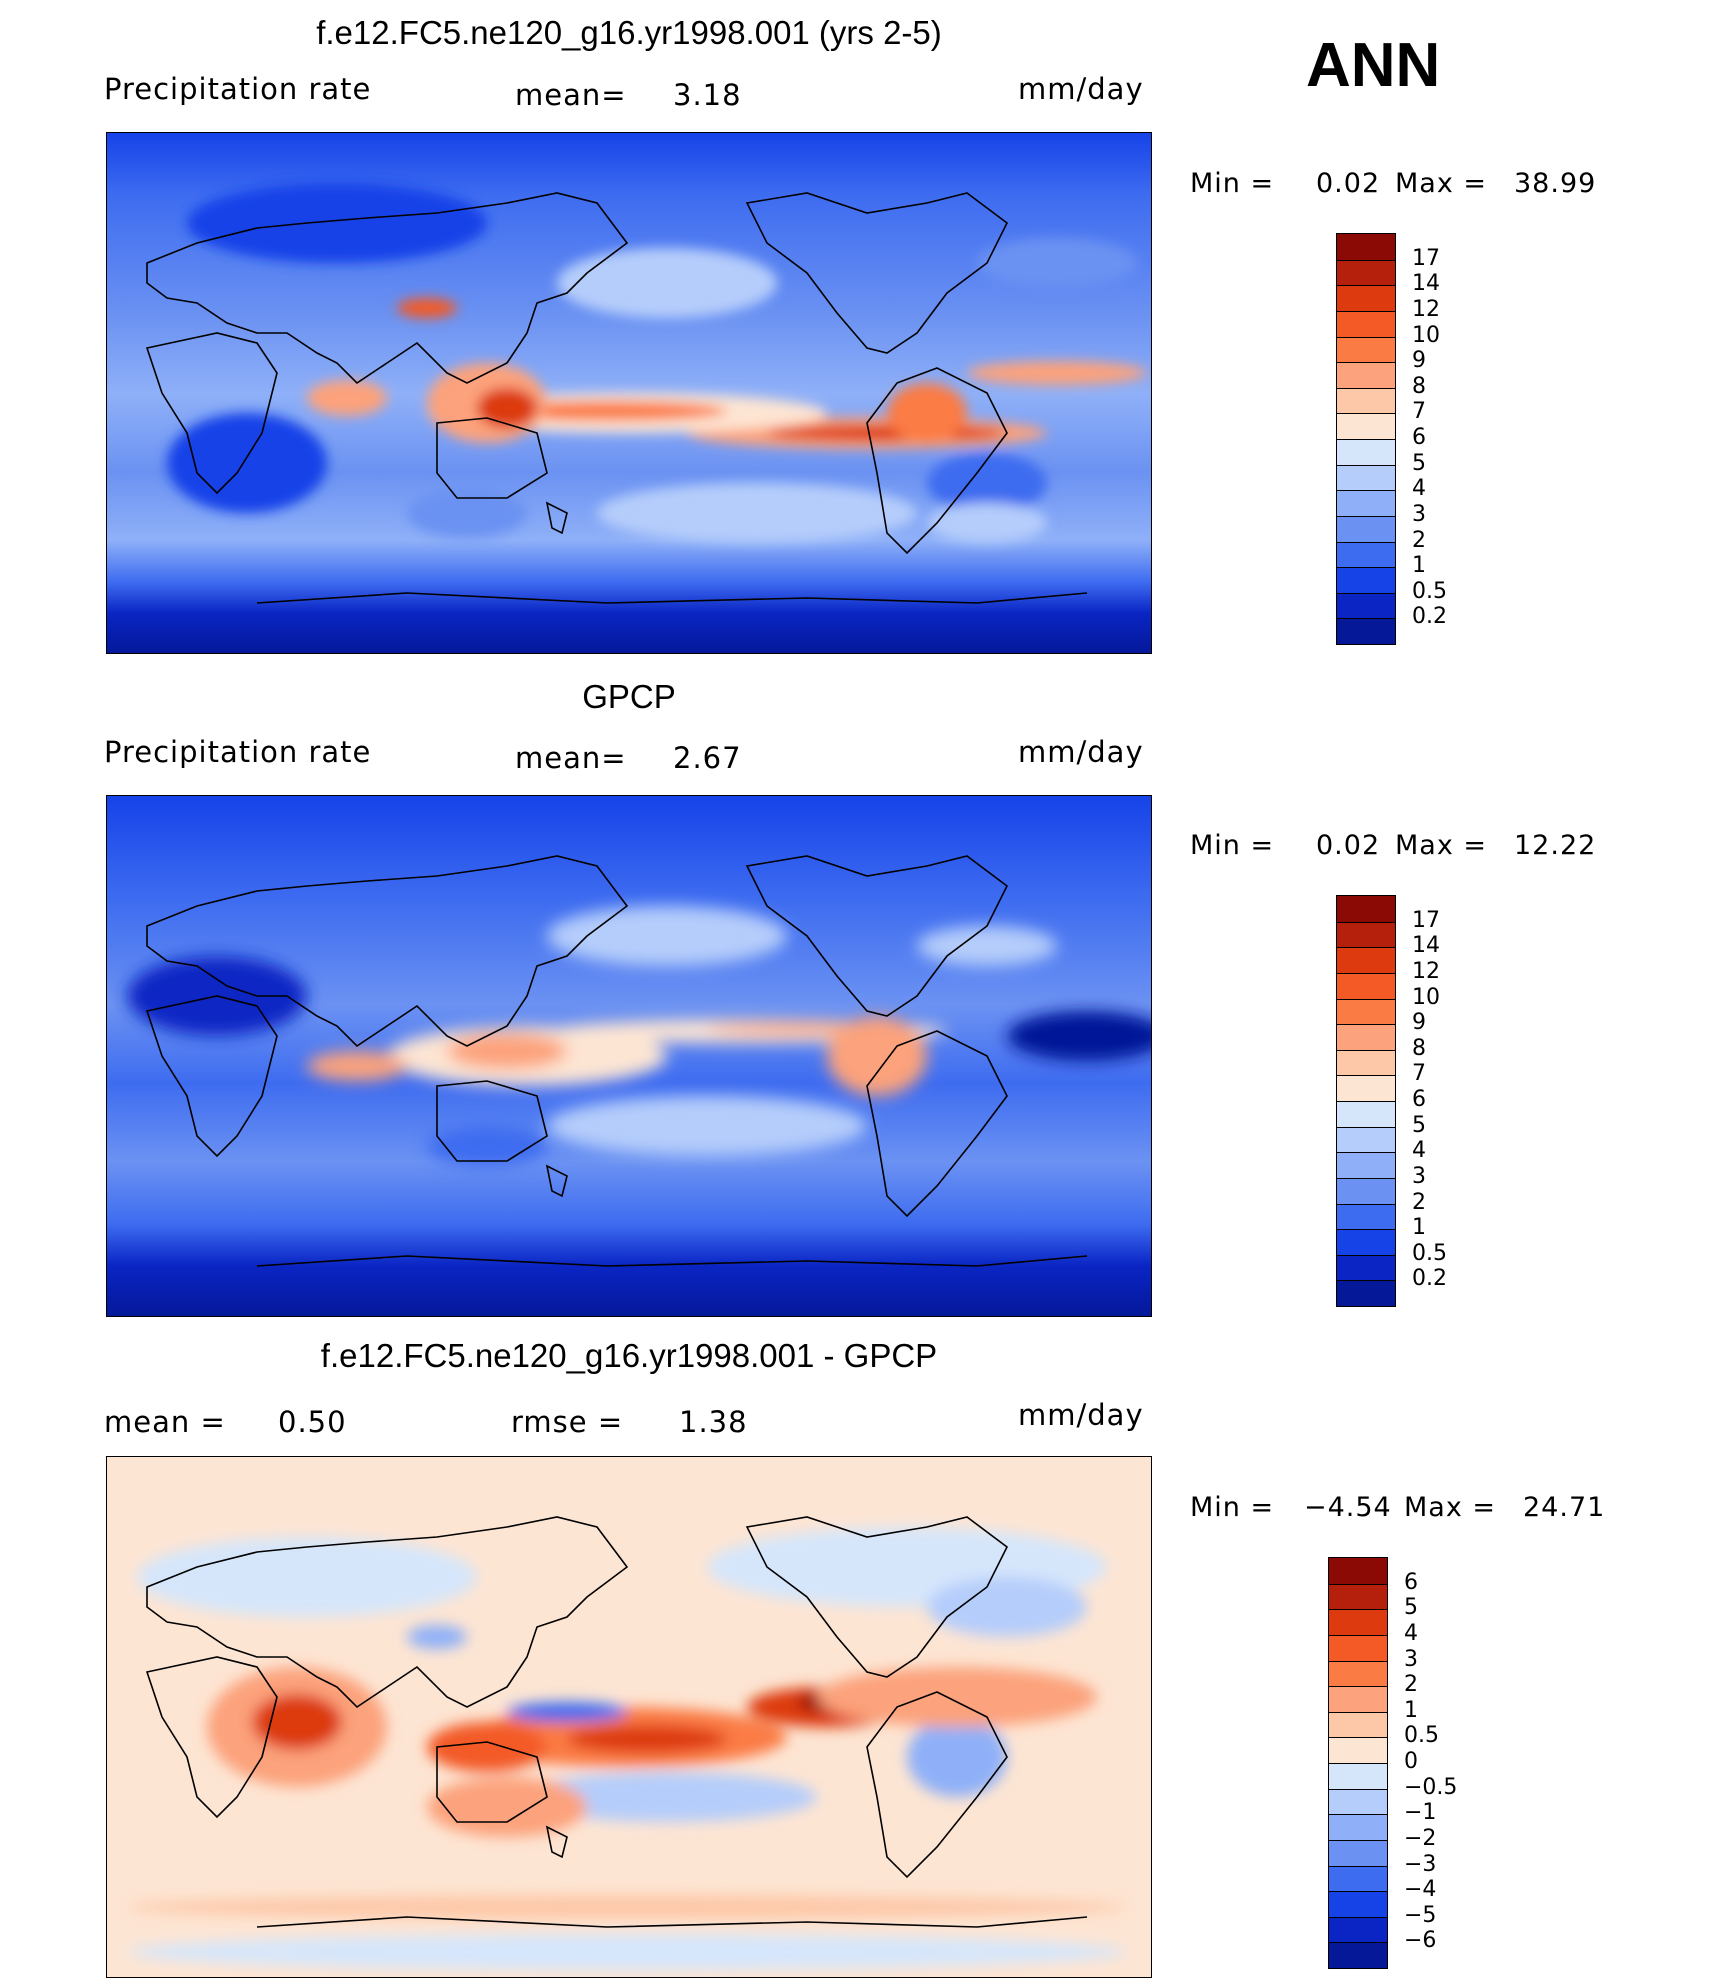  Describe the element at coordinates (1420, 1838) in the screenshot. I see `colorbar-tick-label: −2` at that location.